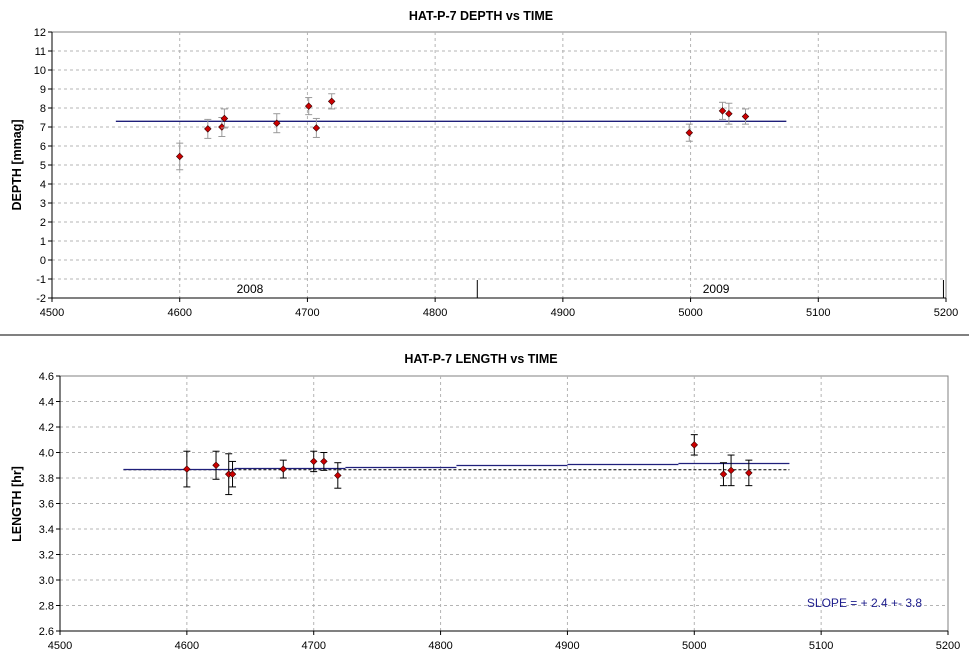  What do you see at coordinates (43, 204) in the screenshot?
I see `depth-y-tick-label: 3` at bounding box center [43, 204].